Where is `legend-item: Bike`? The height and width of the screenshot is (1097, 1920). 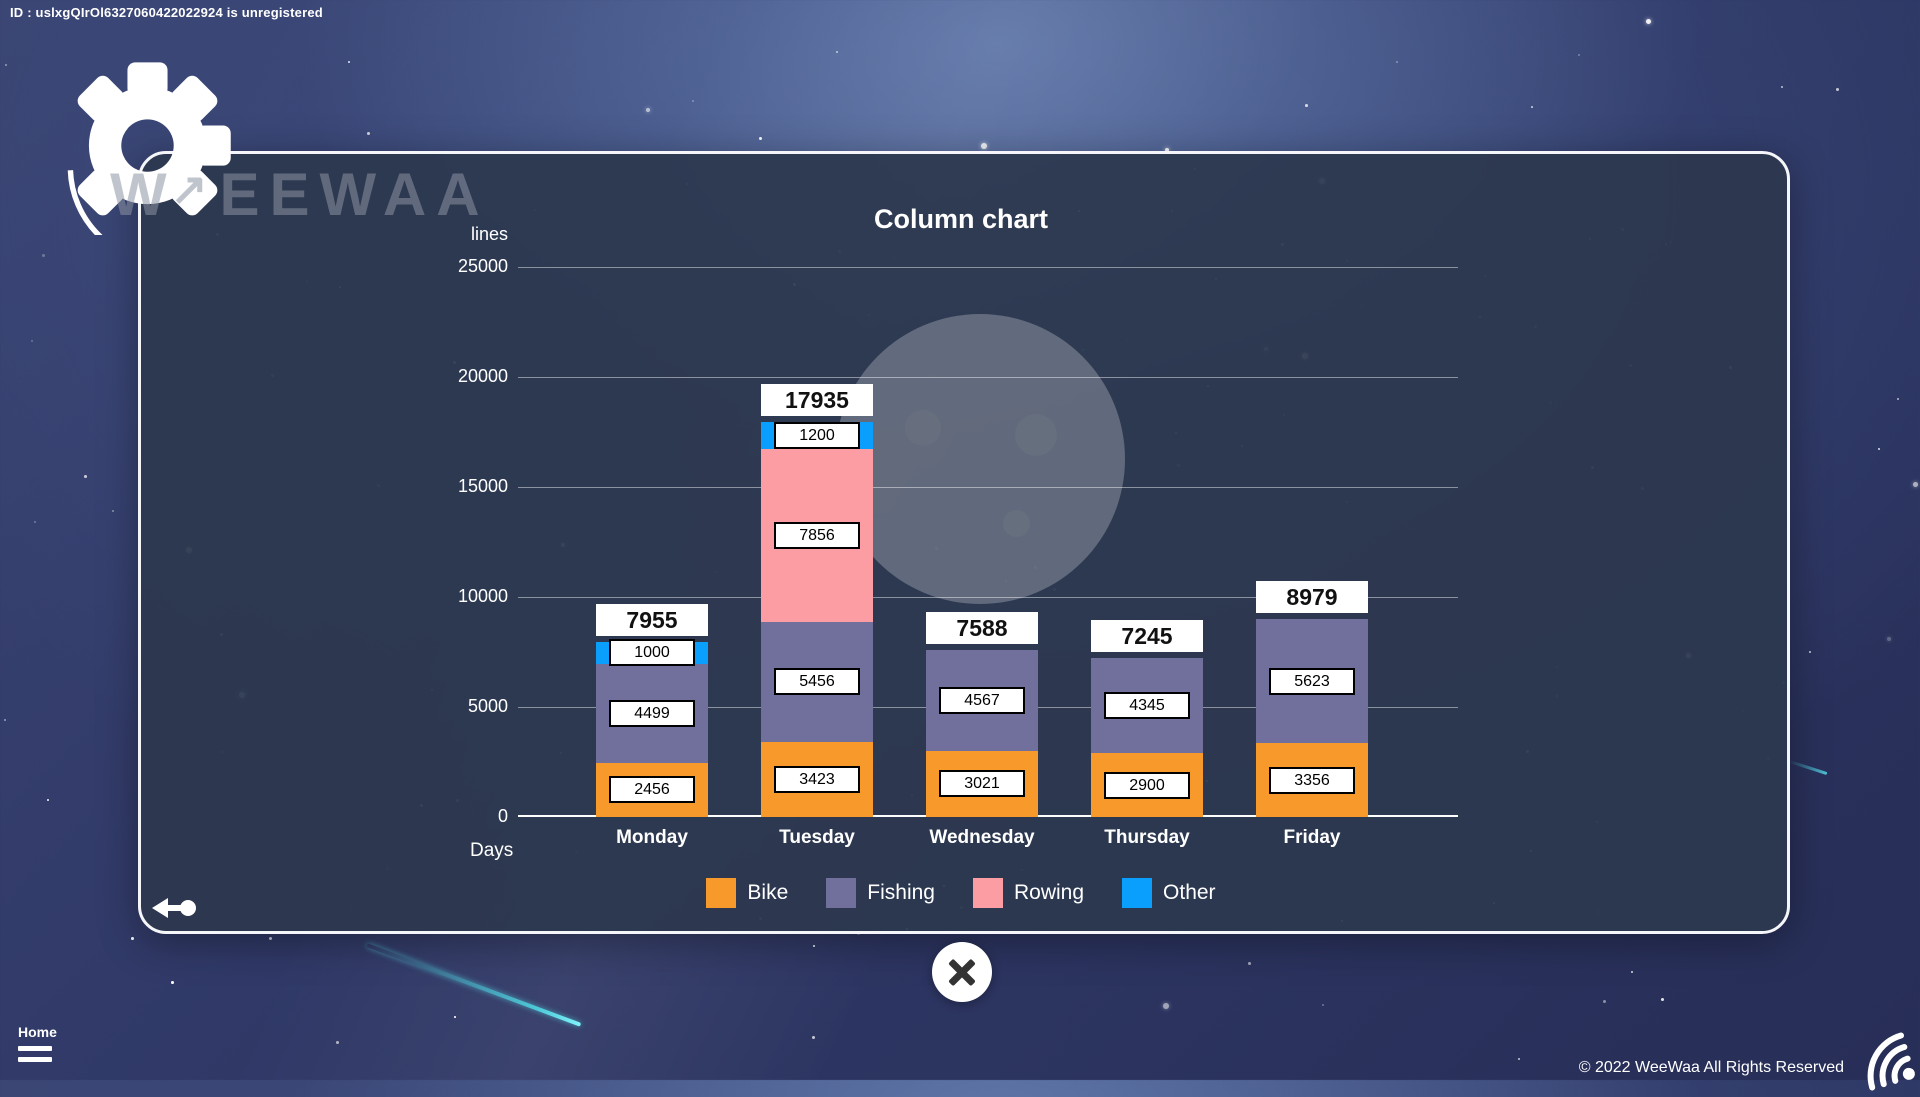
legend-item: Bike is located at coordinates (747, 893).